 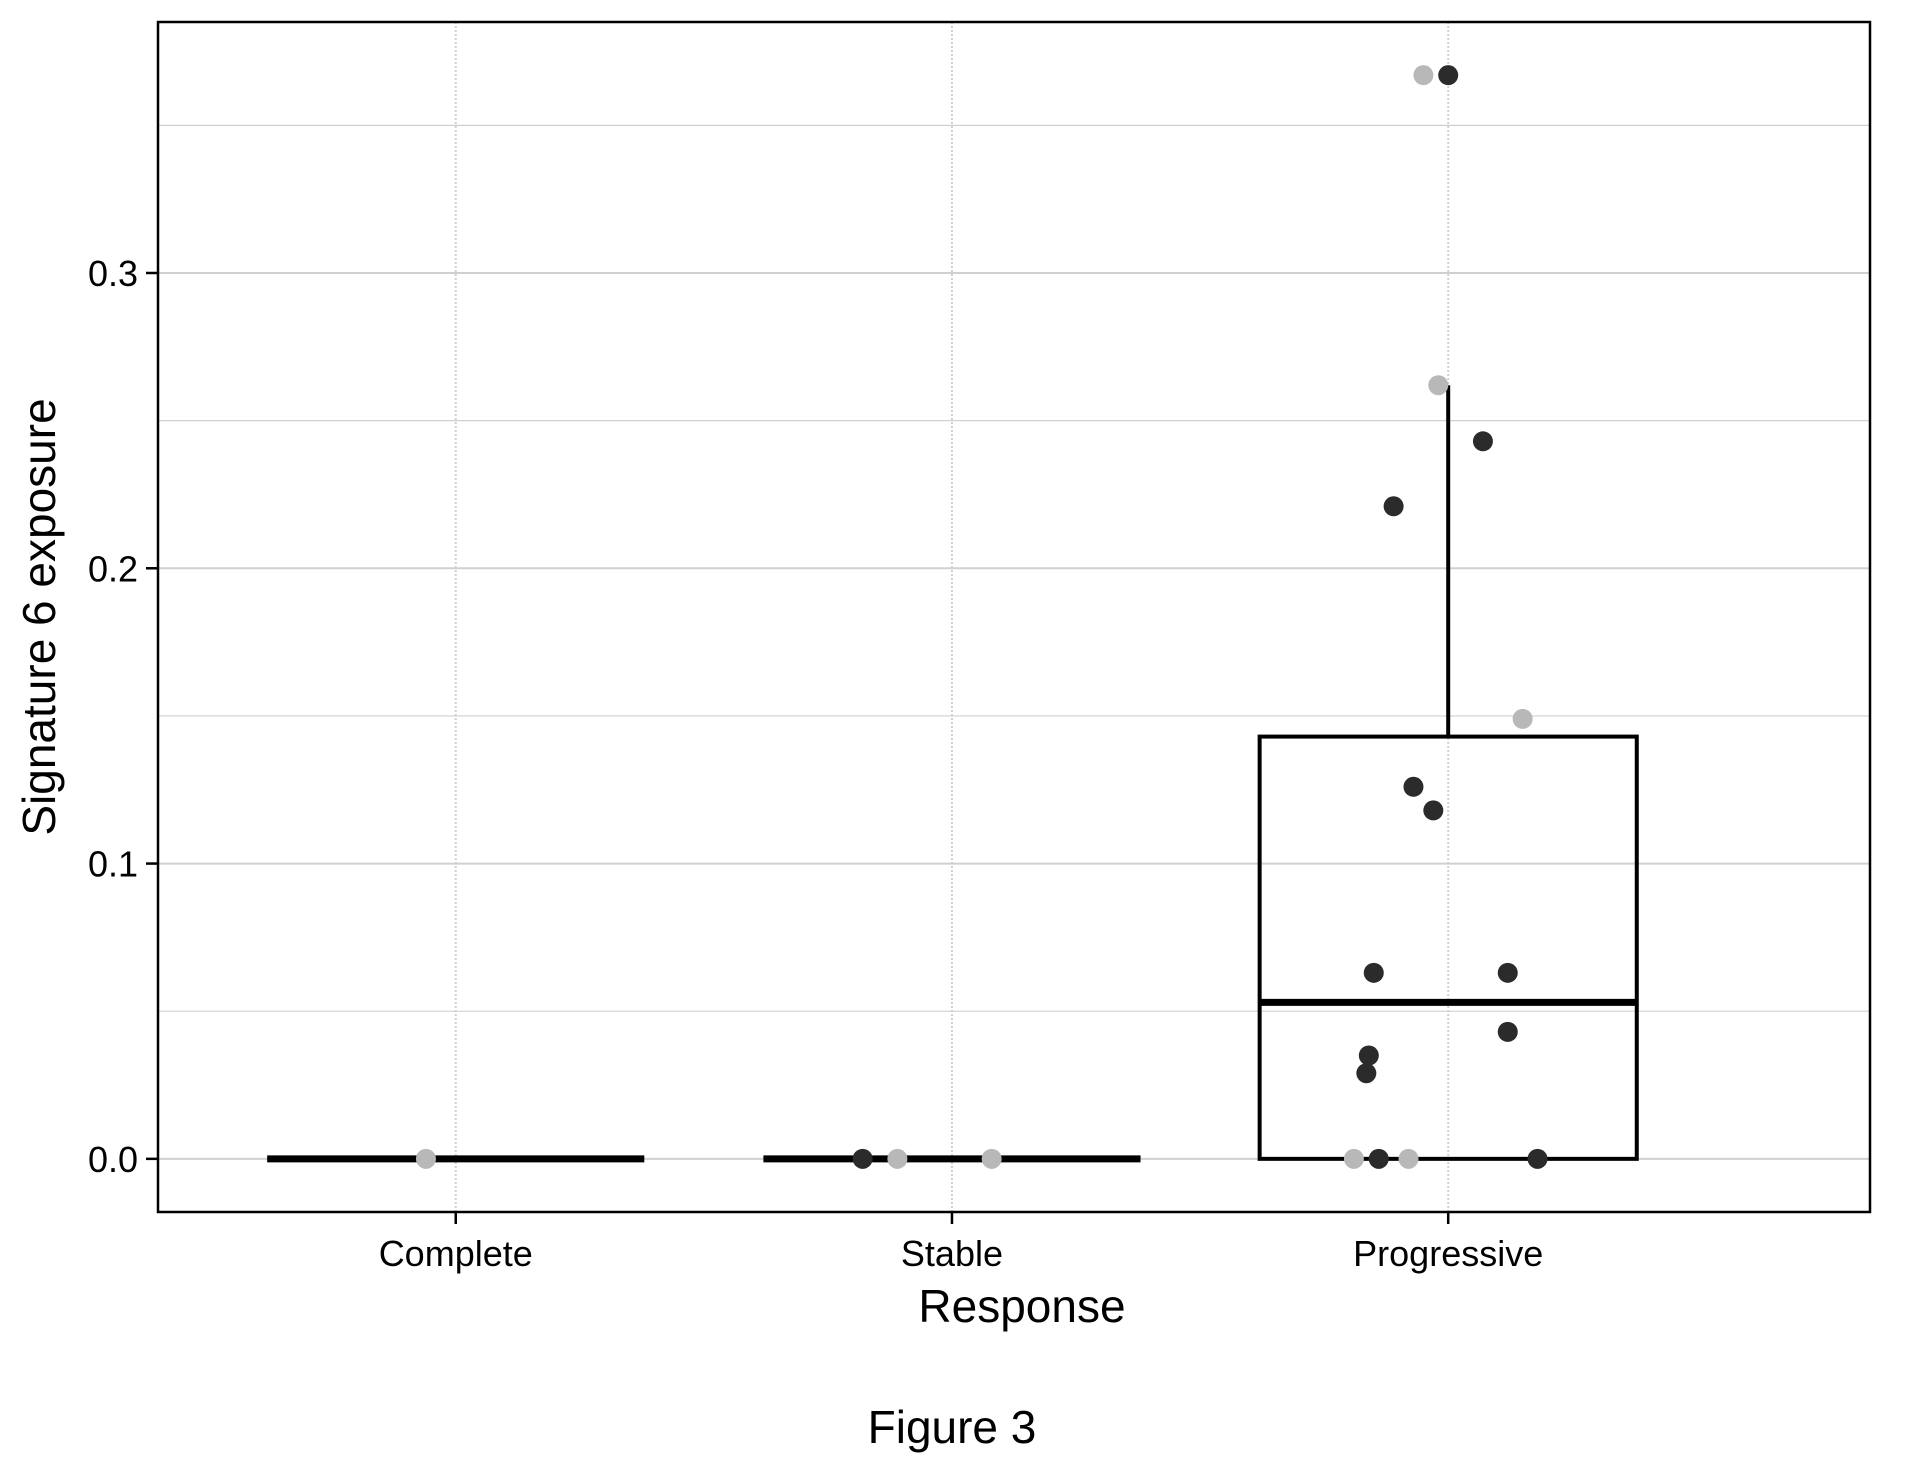 I want to click on y-tick-label-0: 0.0, so click(x=113, y=1159).